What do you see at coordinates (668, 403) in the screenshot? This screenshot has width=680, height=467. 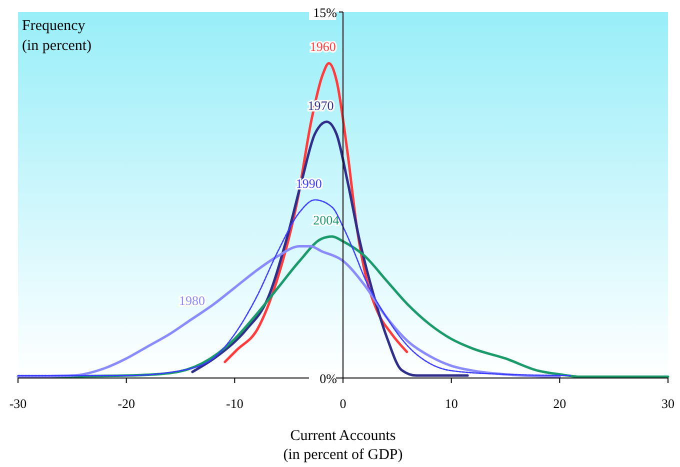 I see `x-tick-label: 30` at bounding box center [668, 403].